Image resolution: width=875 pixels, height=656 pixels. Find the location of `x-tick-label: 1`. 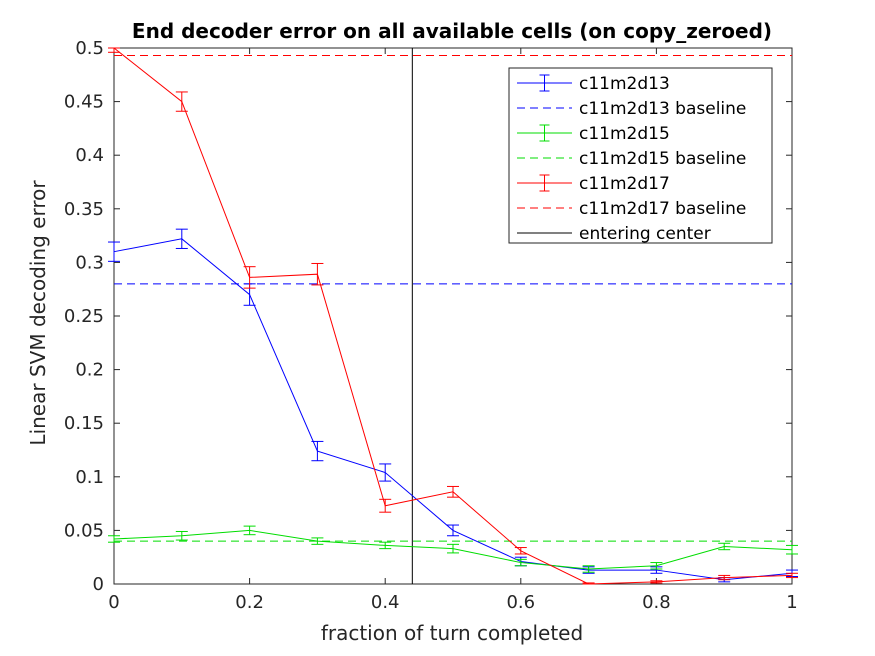

x-tick-label: 1 is located at coordinates (791, 602).